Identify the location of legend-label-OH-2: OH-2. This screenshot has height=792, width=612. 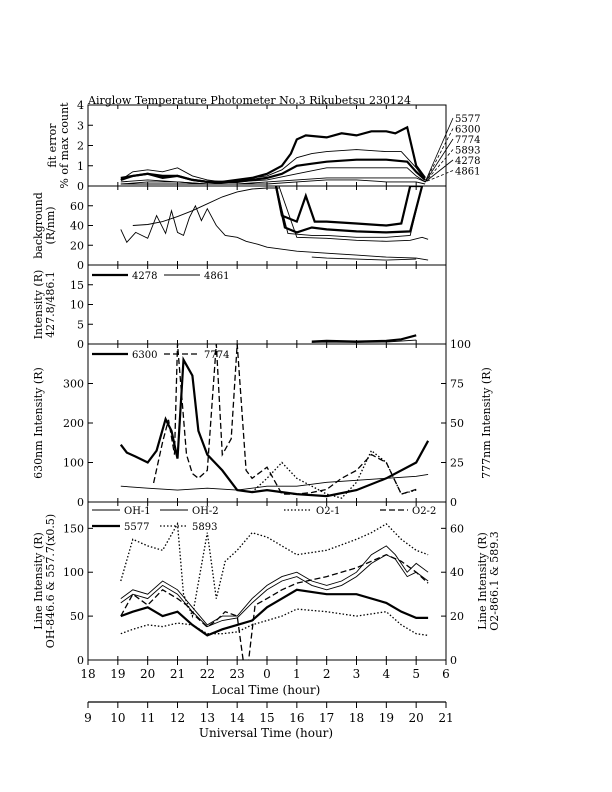
(205, 511).